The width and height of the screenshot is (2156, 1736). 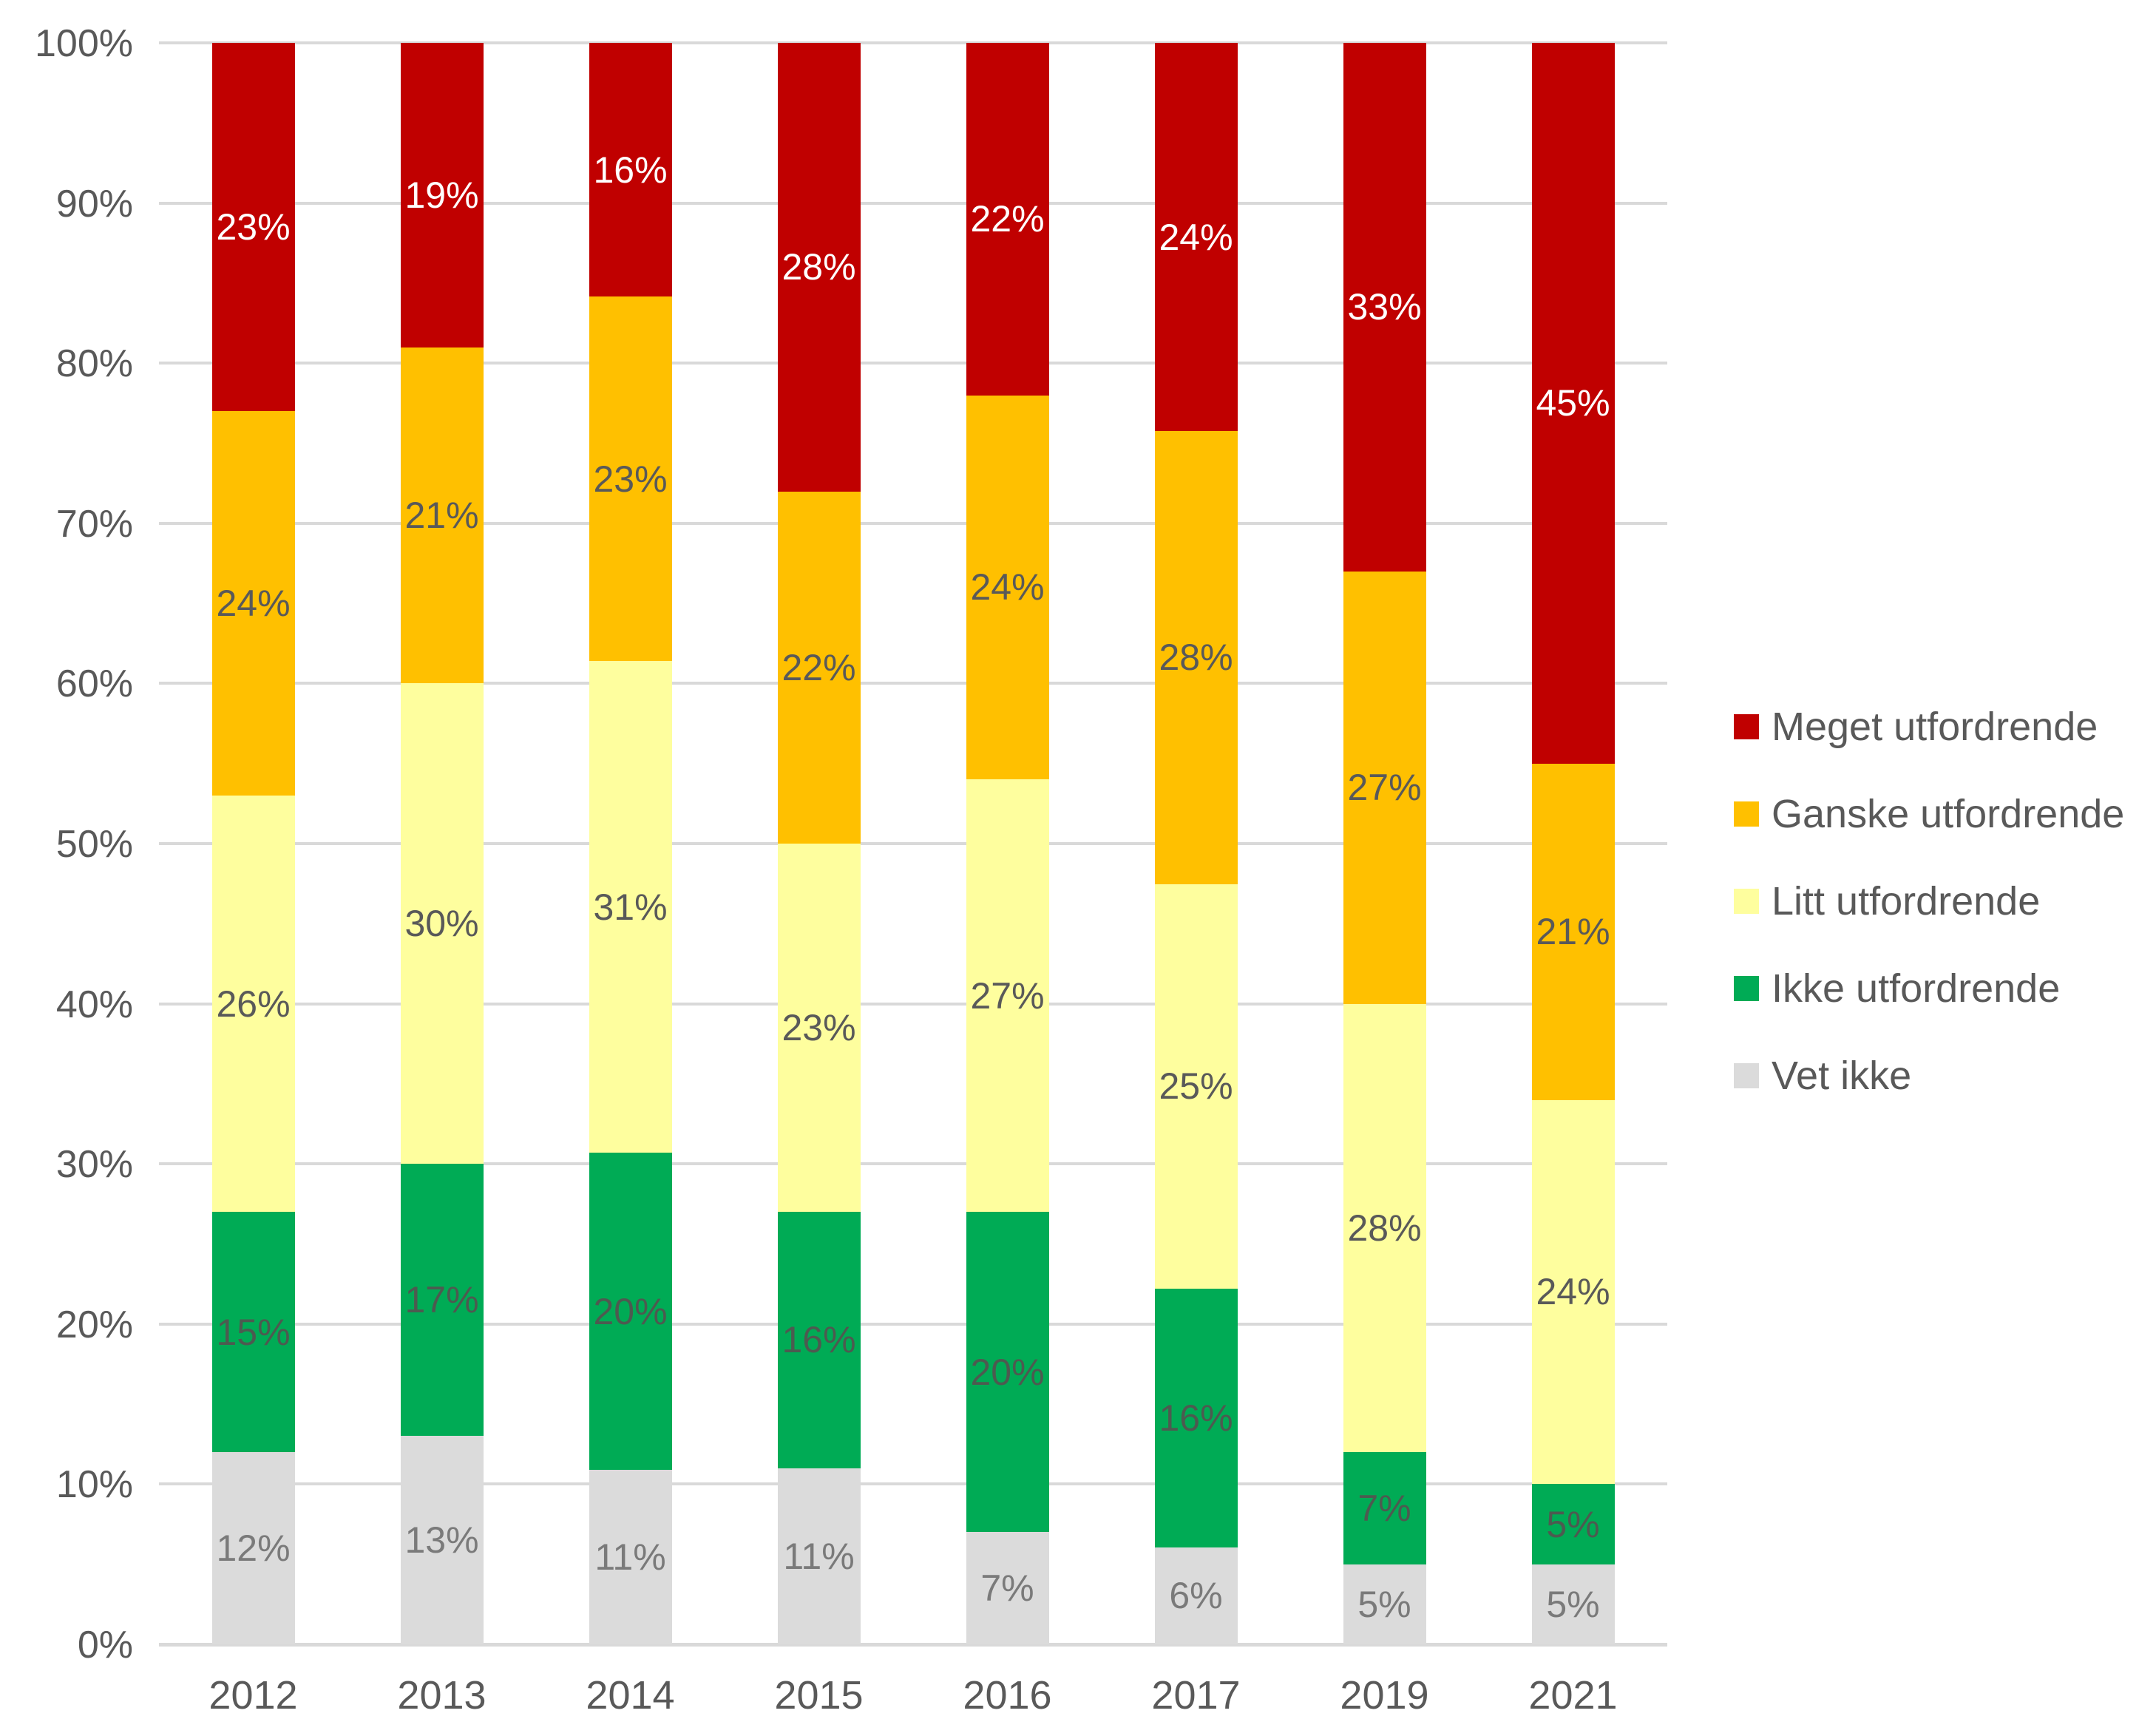 I want to click on segment-vet-ikke-2017: 6%, so click(x=1196, y=1595).